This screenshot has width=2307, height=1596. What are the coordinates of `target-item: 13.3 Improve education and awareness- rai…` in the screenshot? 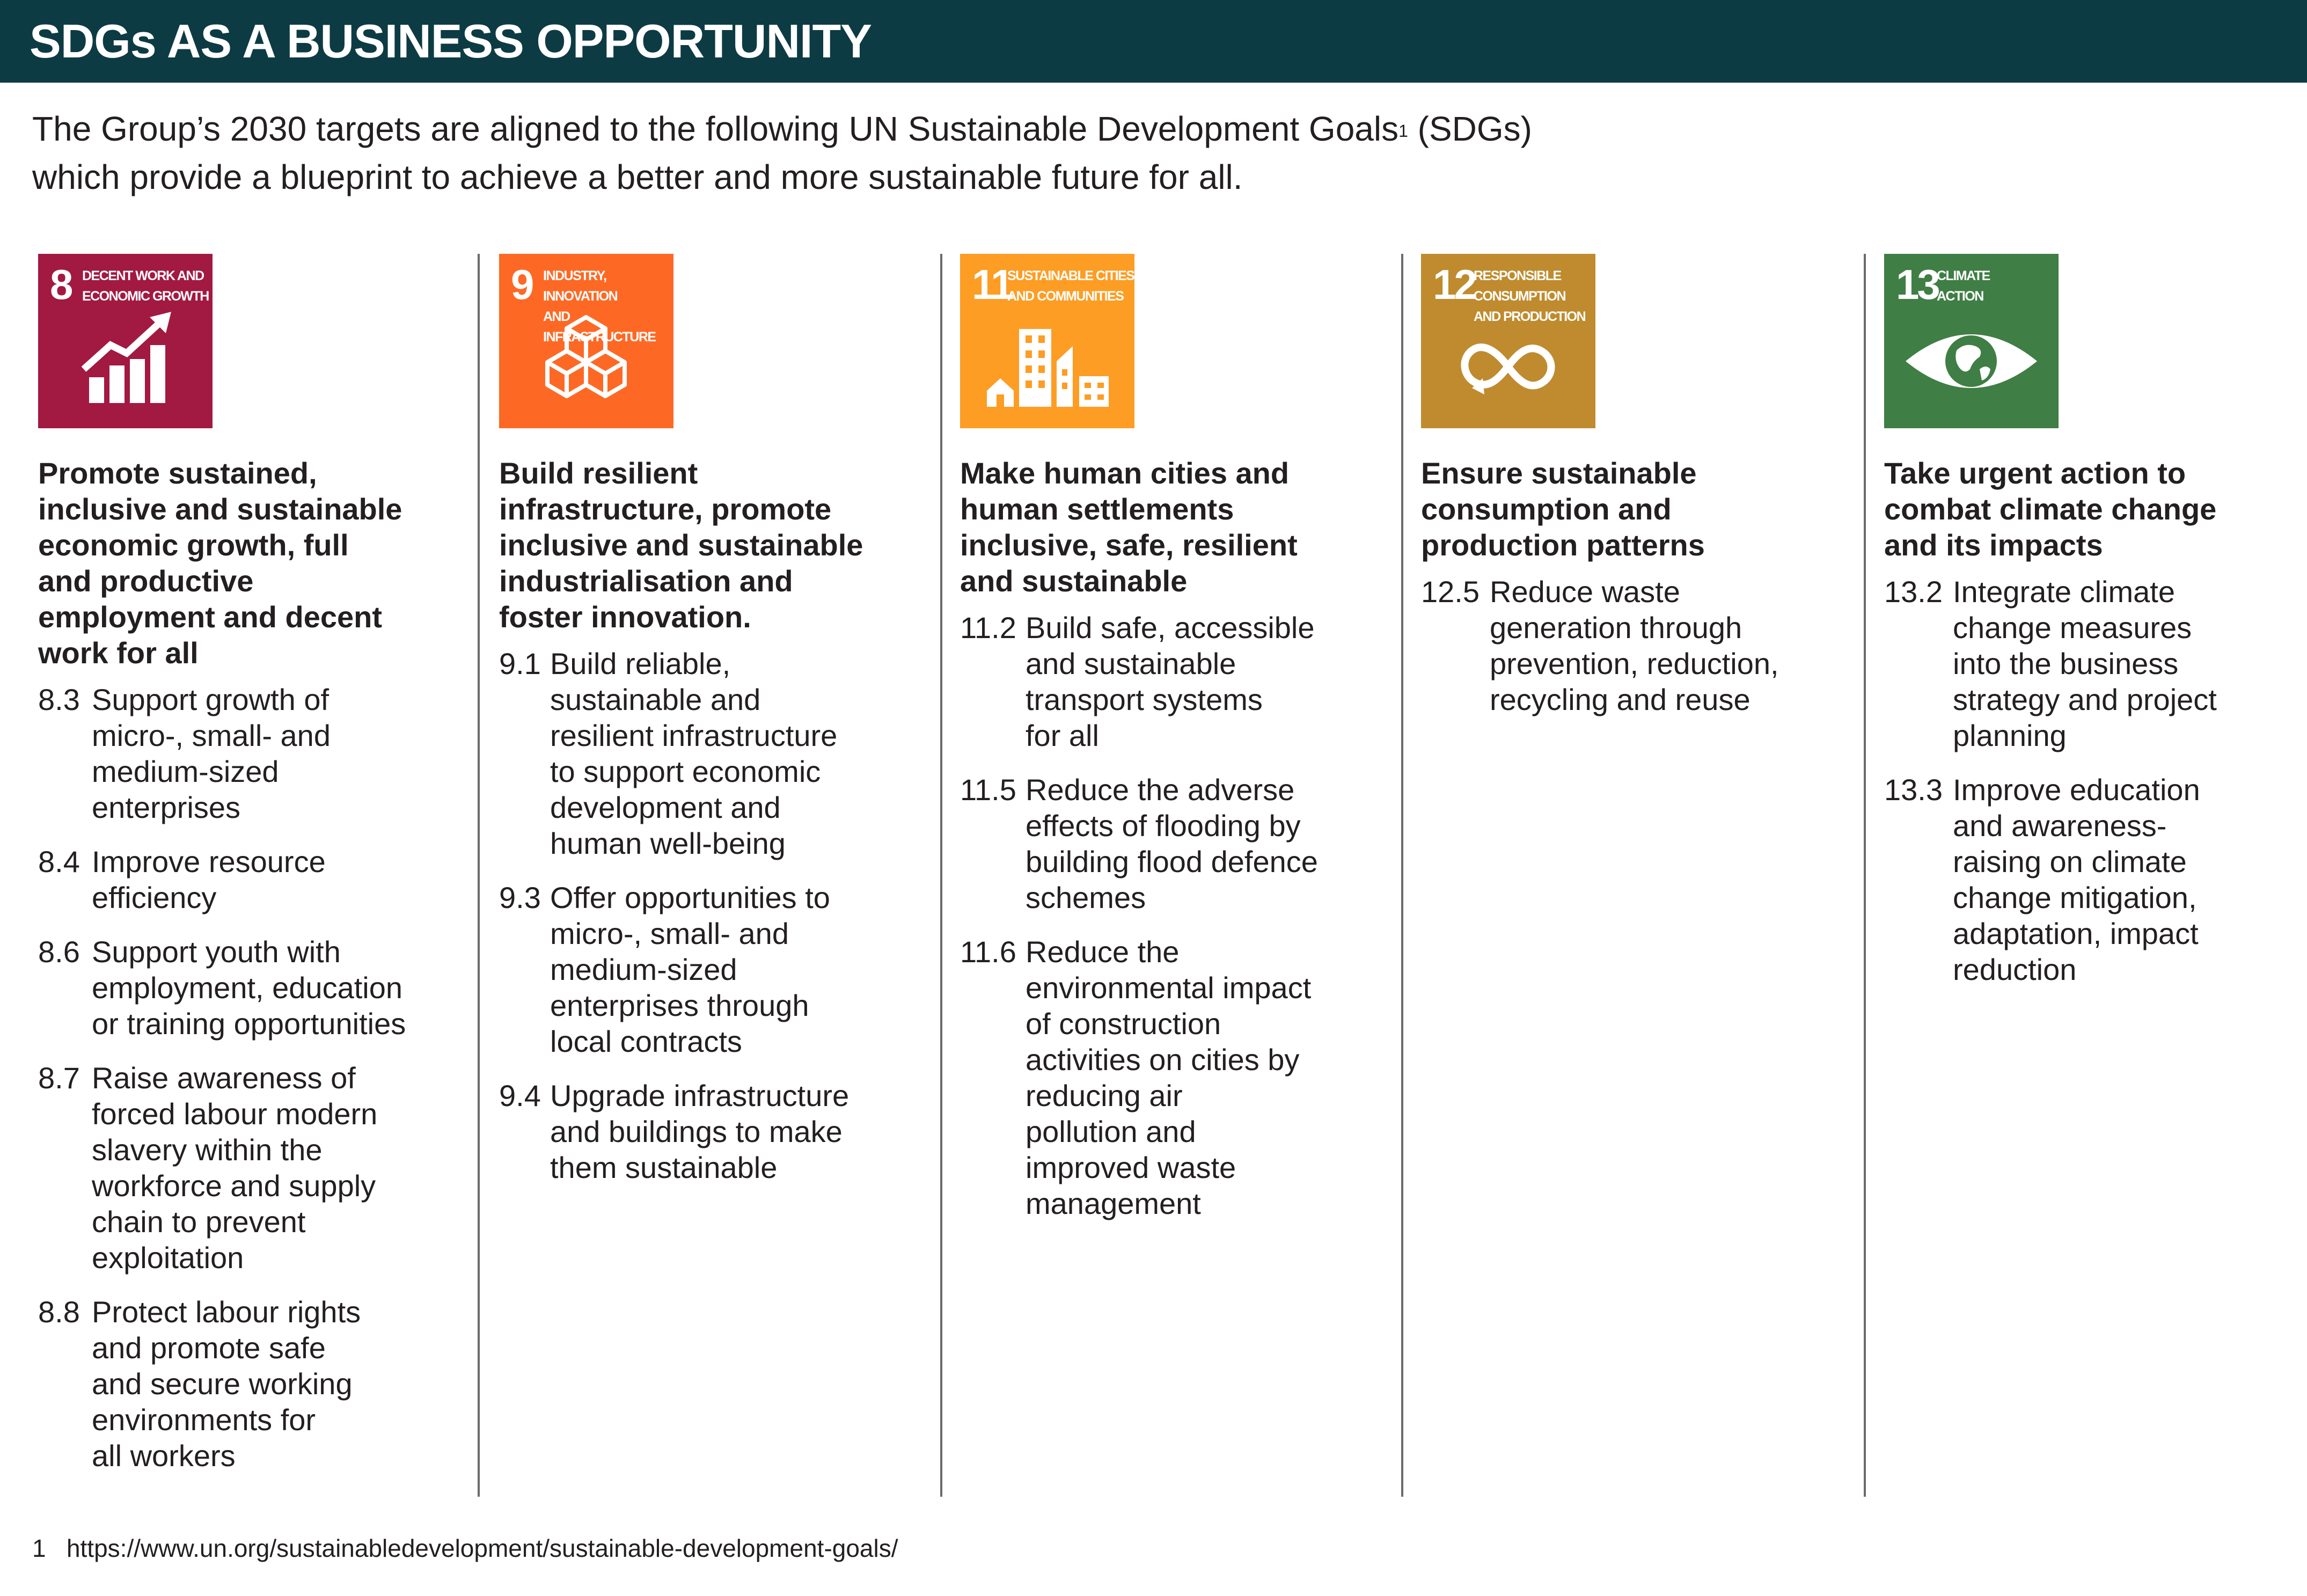 It's located at (2093, 879).